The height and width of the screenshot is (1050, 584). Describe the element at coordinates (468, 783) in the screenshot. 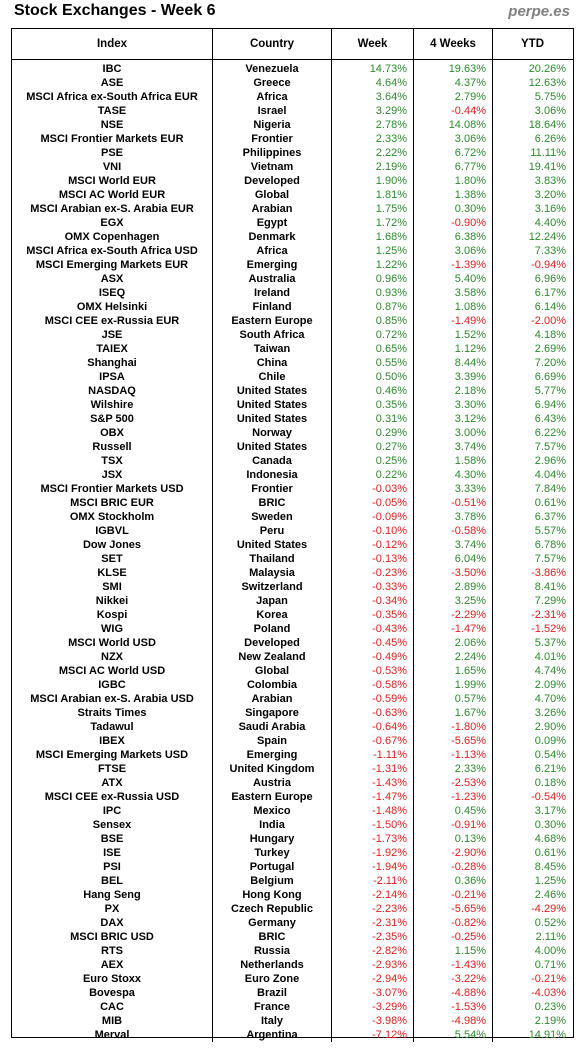

I see `cell-four-weeks: -2.53%` at that location.